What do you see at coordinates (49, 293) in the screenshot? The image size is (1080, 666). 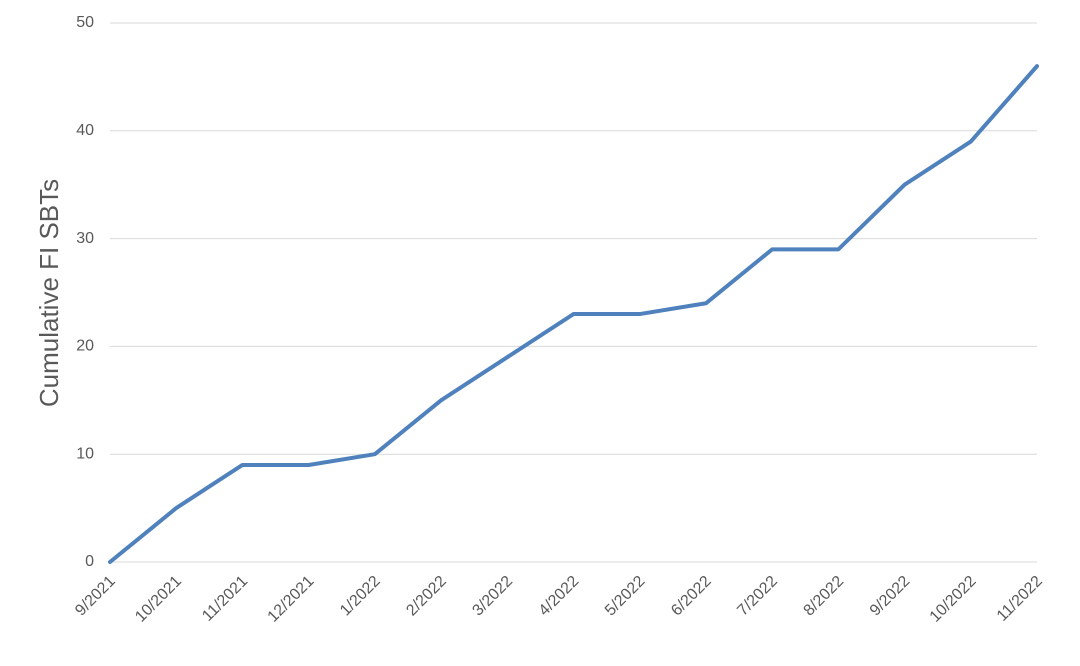 I see `y-axis-label: Cumulative FI SBTs` at bounding box center [49, 293].